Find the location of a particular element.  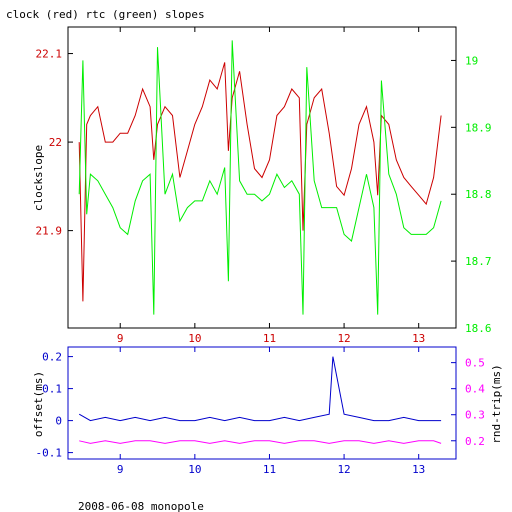

y-tick-label: 0.1 is located at coordinates (52, 389).